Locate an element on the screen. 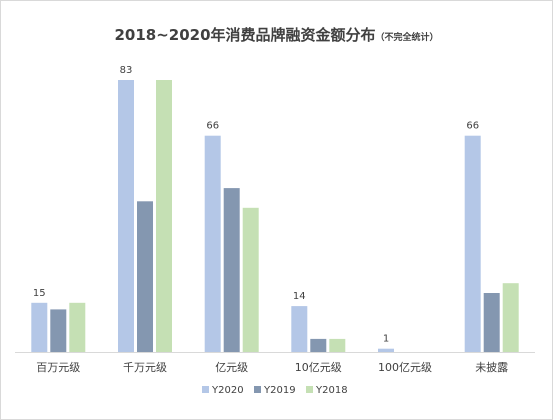  category-label-3: 10亿元级 is located at coordinates (318, 367).